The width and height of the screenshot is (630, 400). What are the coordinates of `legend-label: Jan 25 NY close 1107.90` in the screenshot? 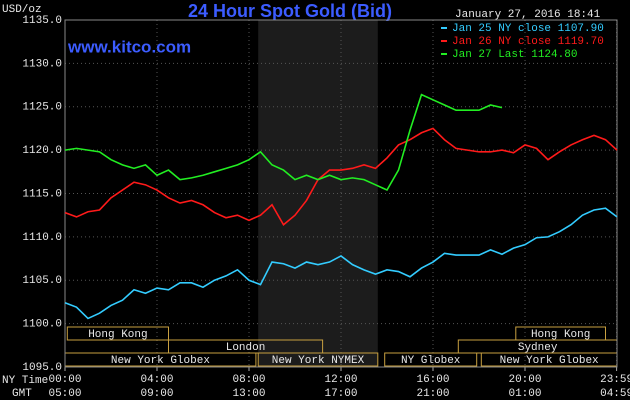 It's located at (528, 29).